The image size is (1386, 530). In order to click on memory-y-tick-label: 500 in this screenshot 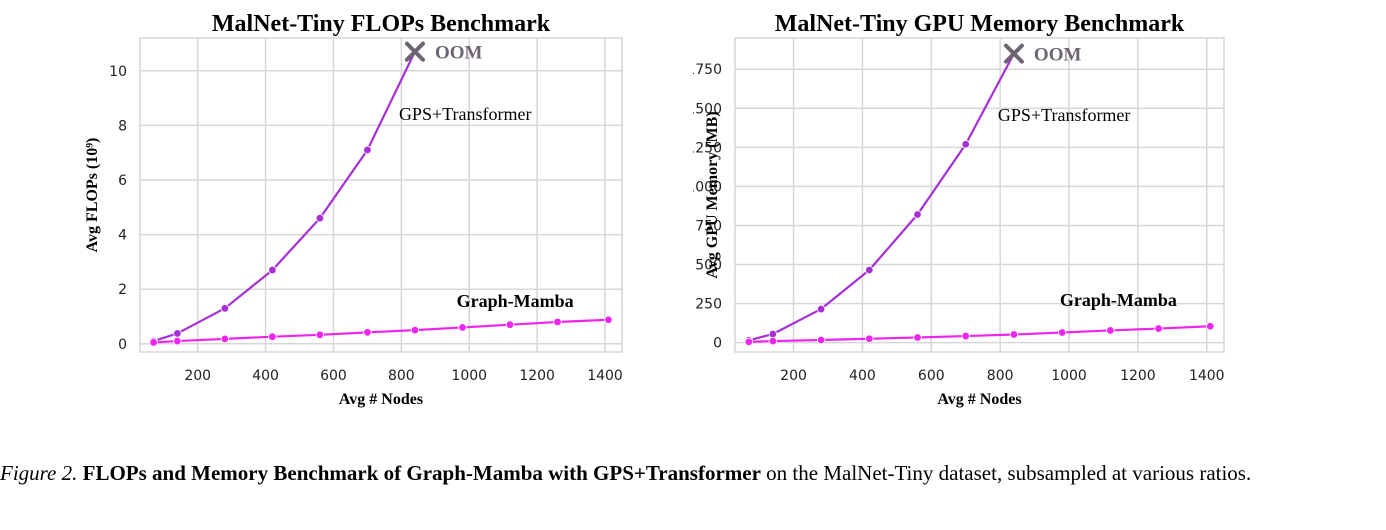, I will do `click(708, 266)`.